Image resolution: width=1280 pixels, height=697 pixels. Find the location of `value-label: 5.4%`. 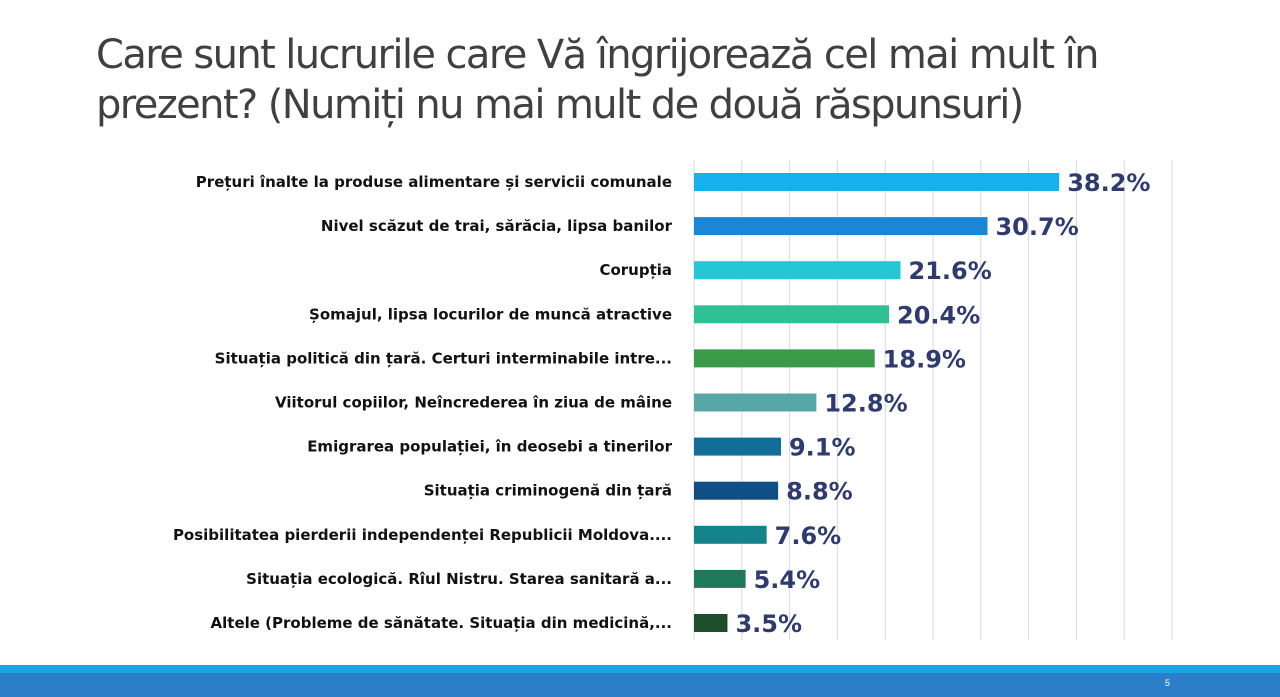

value-label: 5.4% is located at coordinates (787, 580).